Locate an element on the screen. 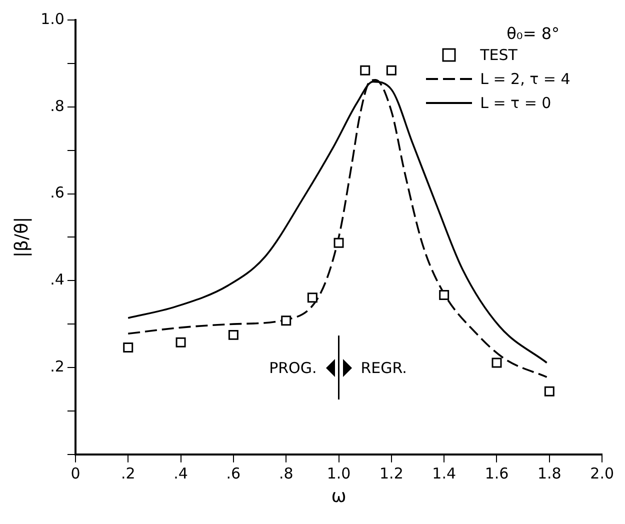 The height and width of the screenshot is (524, 625). x-tick-label: .8 is located at coordinates (286, 473).